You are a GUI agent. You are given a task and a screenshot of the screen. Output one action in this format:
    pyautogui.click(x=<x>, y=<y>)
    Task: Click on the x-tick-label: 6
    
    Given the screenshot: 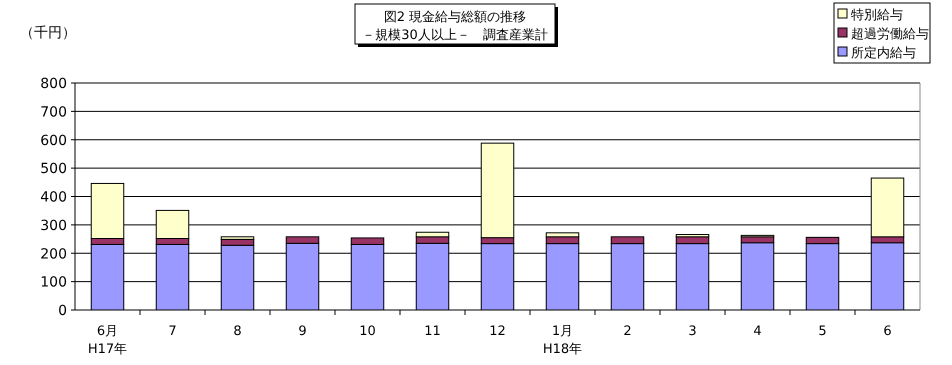 What is the action you would take?
    pyautogui.click(x=887, y=331)
    